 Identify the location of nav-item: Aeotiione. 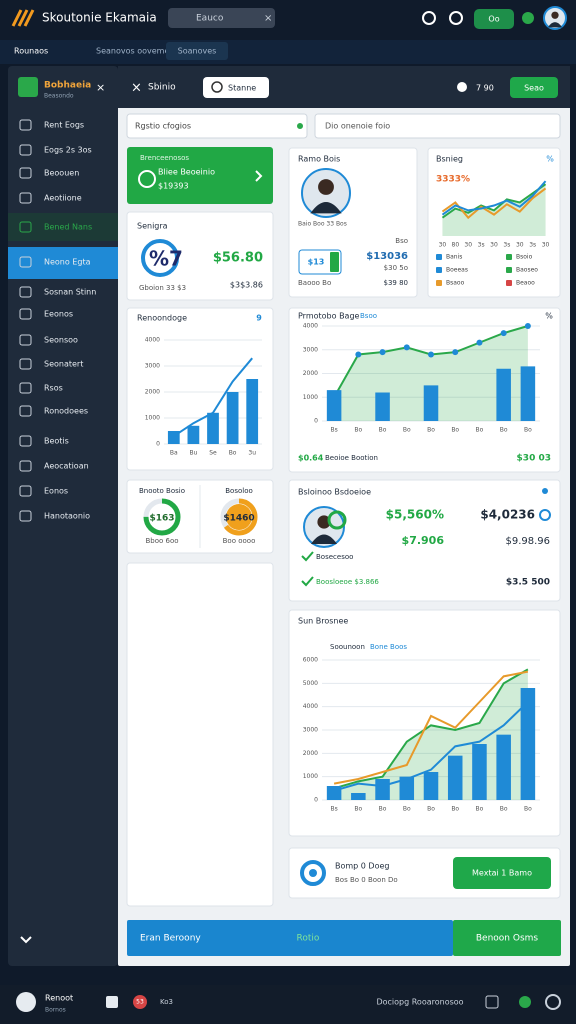
(63, 198).